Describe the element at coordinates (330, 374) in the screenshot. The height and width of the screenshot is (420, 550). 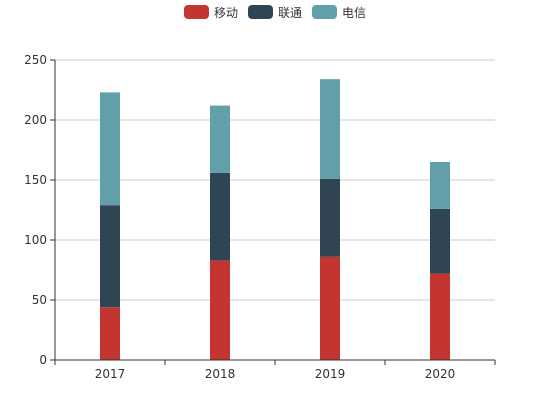
I see `x-tick-label: 2019` at that location.